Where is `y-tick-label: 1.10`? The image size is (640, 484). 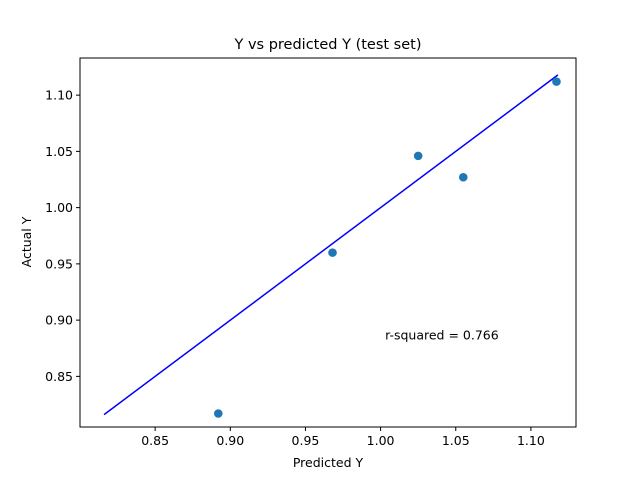 y-tick-label: 1.10 is located at coordinates (59, 95).